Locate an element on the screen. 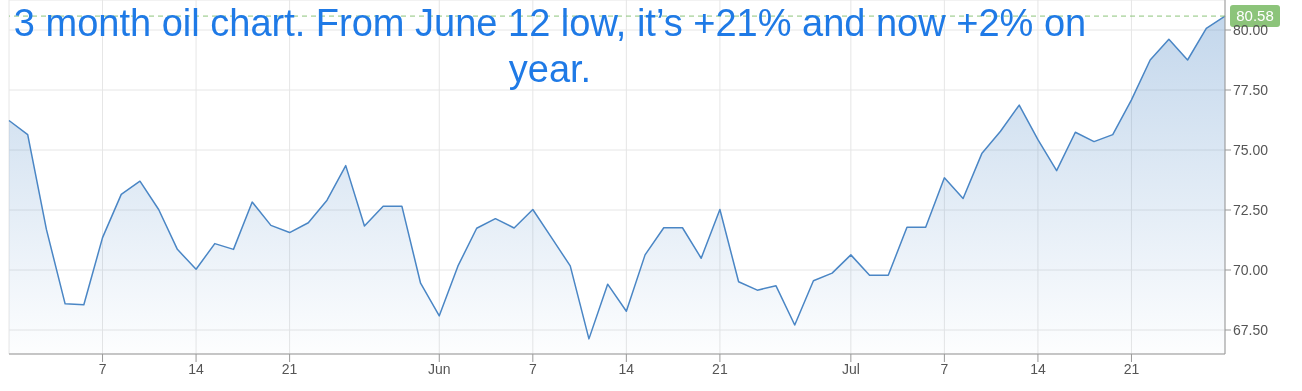 This screenshot has height=391, width=1302. x-tick-label: Jul is located at coordinates (850, 368).